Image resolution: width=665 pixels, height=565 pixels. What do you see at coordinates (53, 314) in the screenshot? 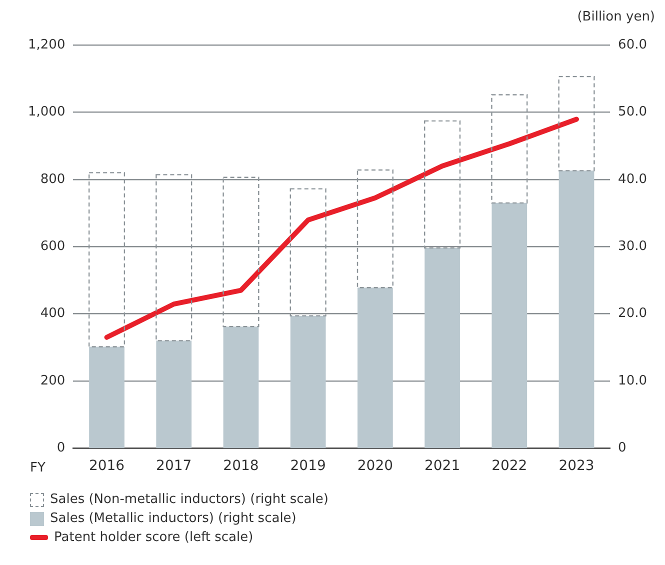
I see `y-tick-label: 400` at bounding box center [53, 314].